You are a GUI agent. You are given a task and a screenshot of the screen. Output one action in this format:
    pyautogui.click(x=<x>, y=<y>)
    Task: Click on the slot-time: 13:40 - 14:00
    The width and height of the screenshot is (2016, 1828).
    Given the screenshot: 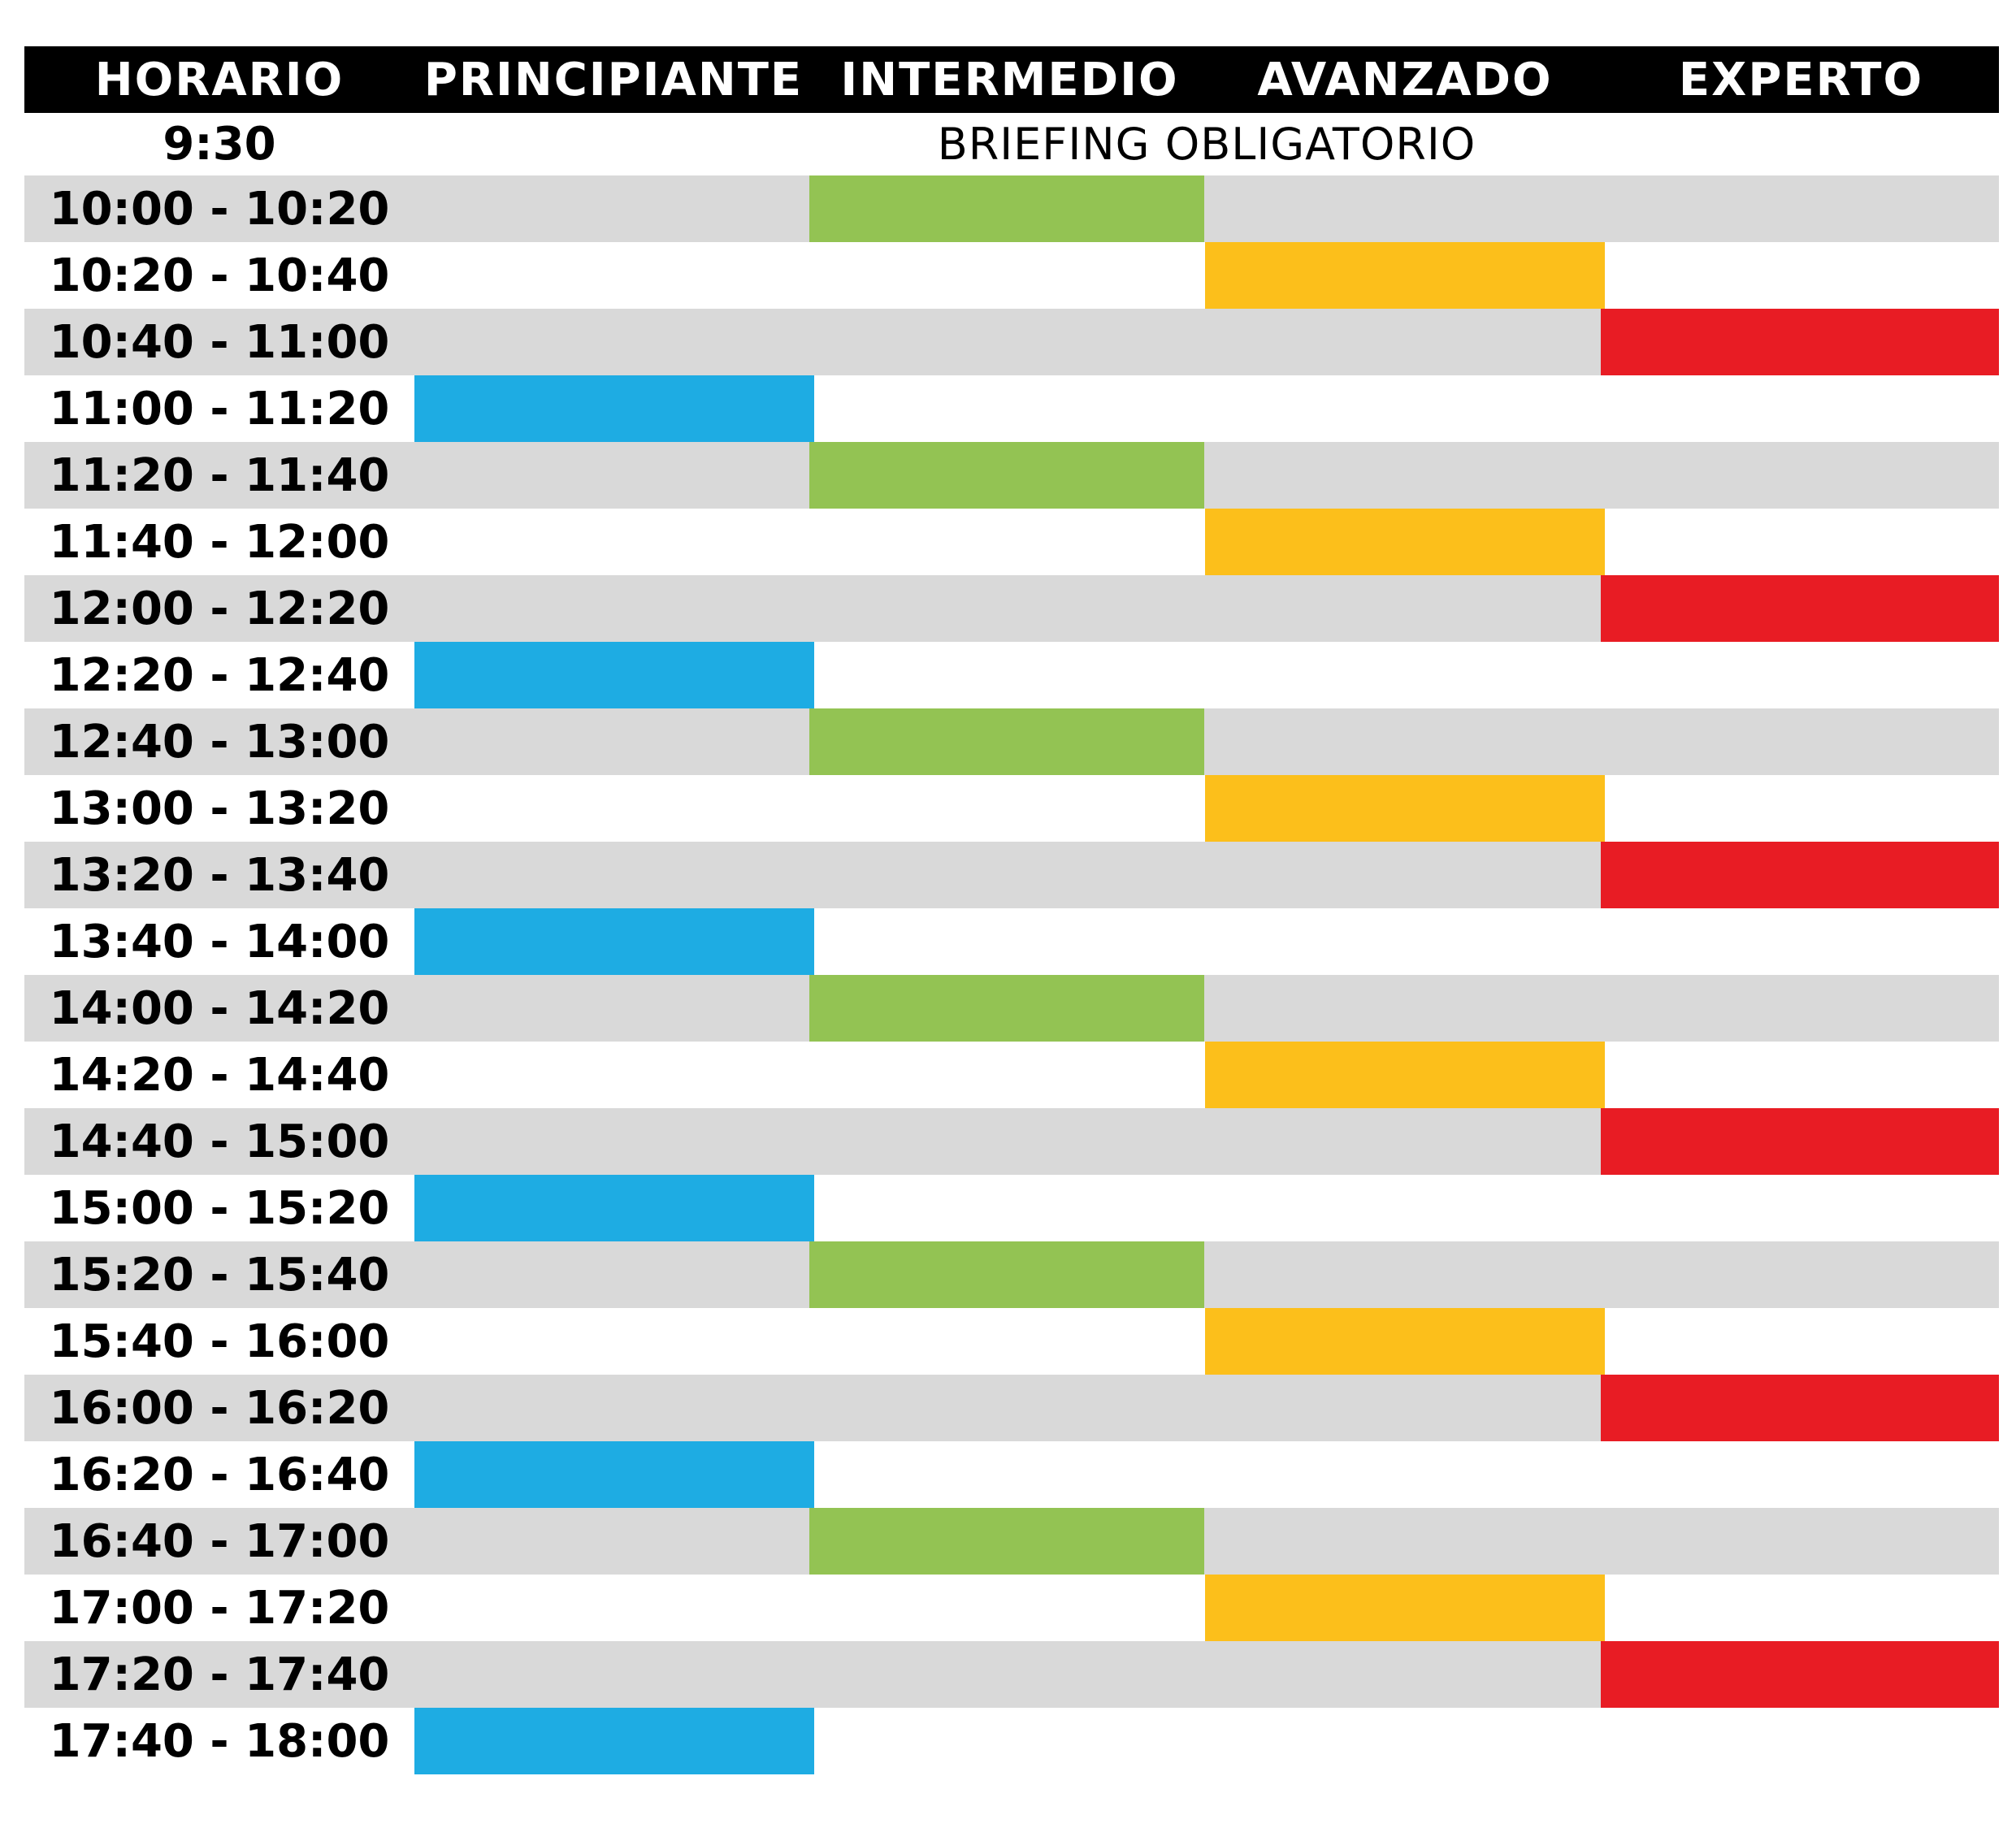 What is the action you would take?
    pyautogui.click(x=219, y=942)
    